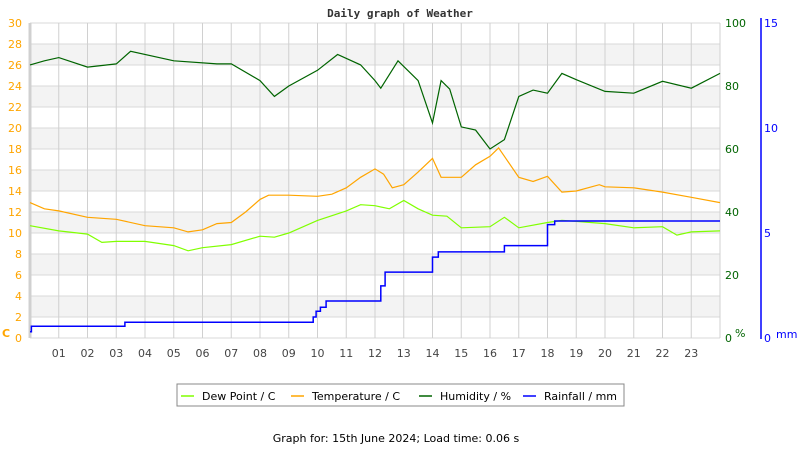 This screenshot has height=450, width=800. What do you see at coordinates (15, 86) in the screenshot?
I see `left-tick-label: 24` at bounding box center [15, 86].